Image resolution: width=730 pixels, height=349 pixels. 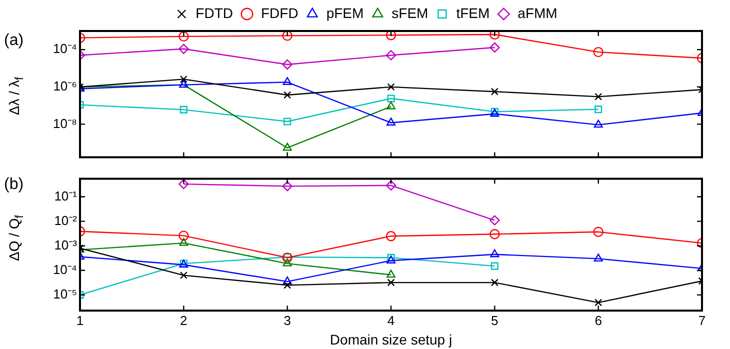 I want to click on y-tick-label: 10⁻², so click(x=66, y=220).